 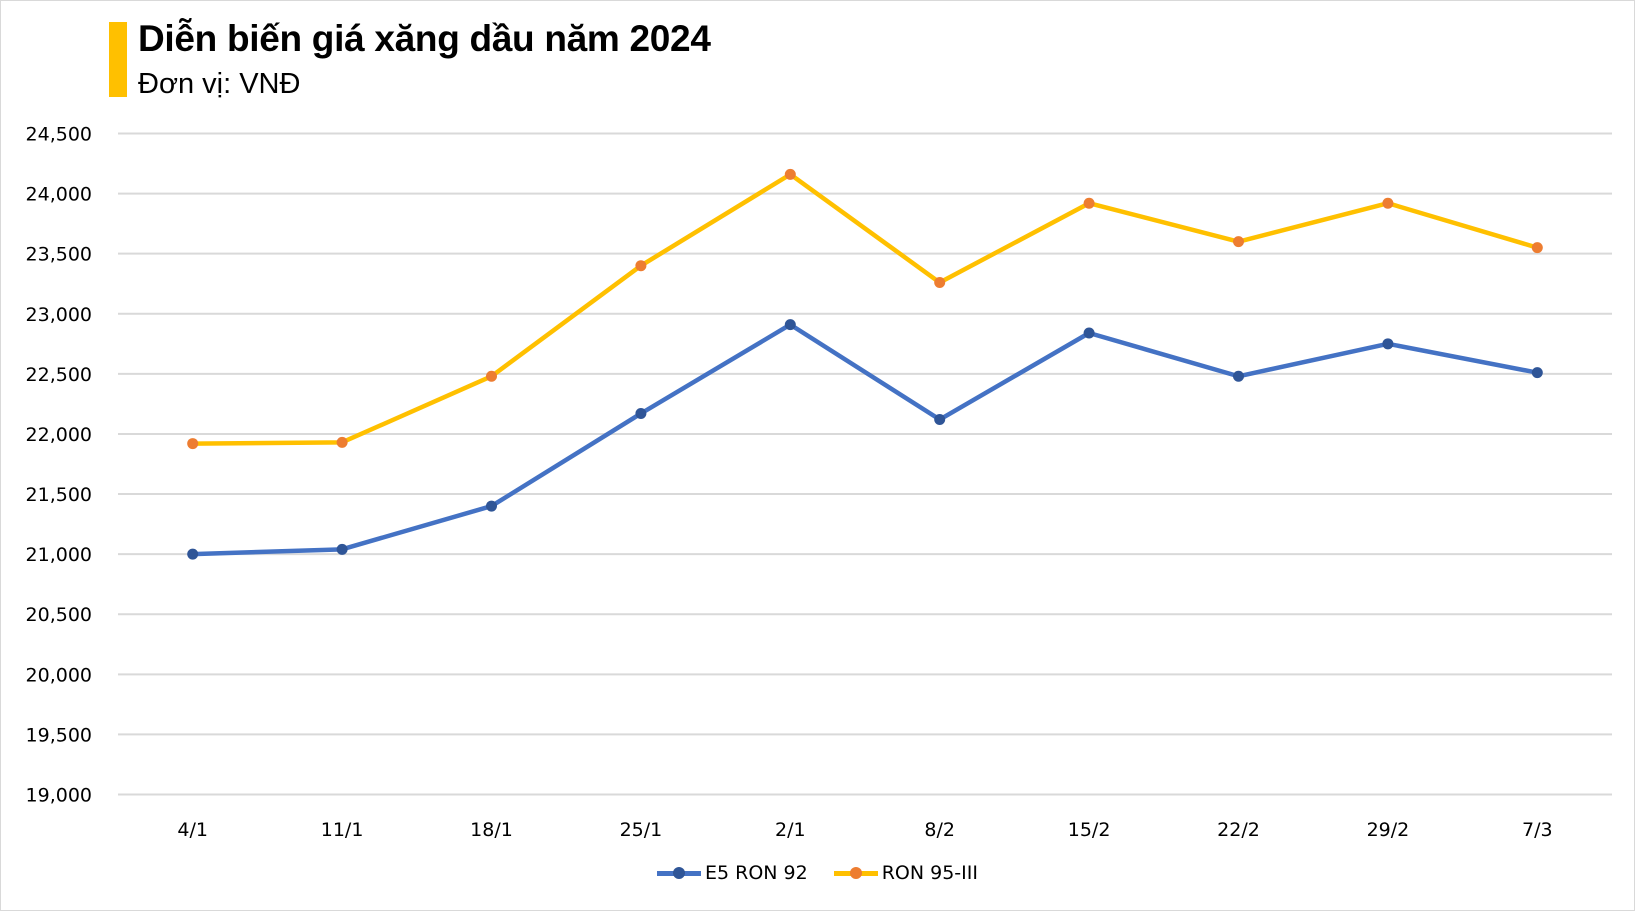 I want to click on y-tick-label: 22,000, so click(x=59, y=435).